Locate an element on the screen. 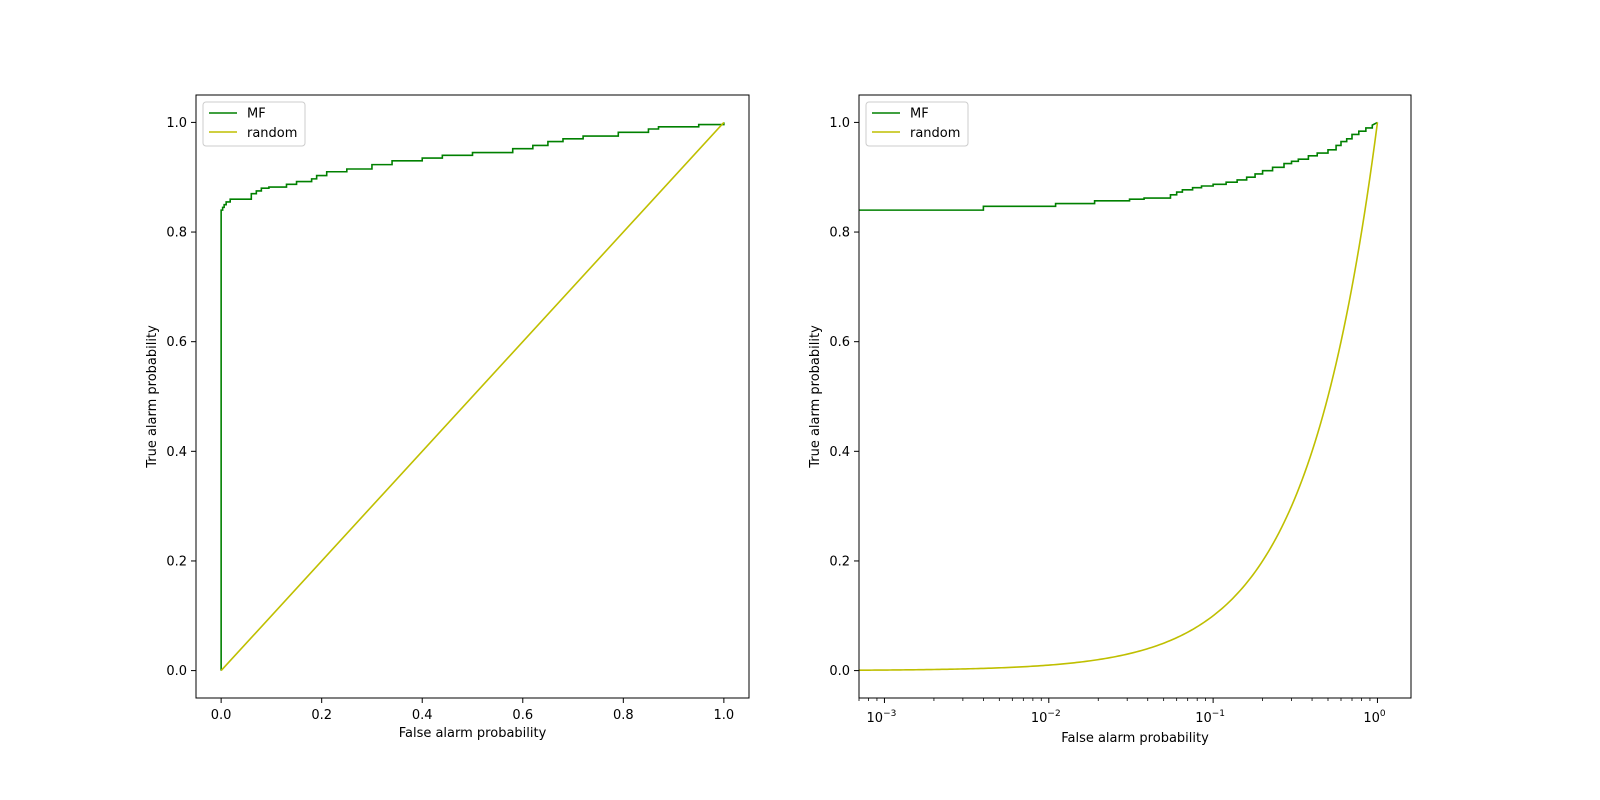 This screenshot has height=800, width=1600. right-series-mf-line is located at coordinates (1118, 166).